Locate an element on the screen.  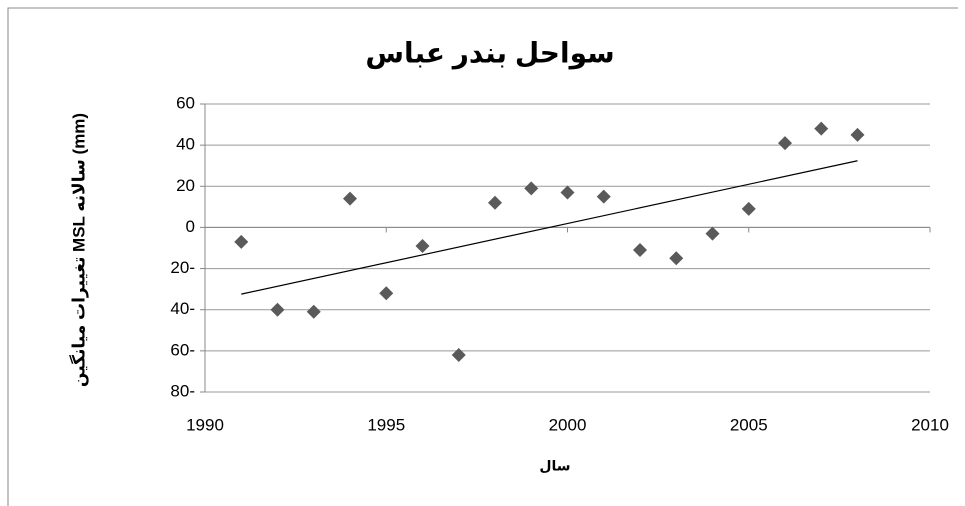
chart-title: سواحل بندر عباس is located at coordinates (489, 53).